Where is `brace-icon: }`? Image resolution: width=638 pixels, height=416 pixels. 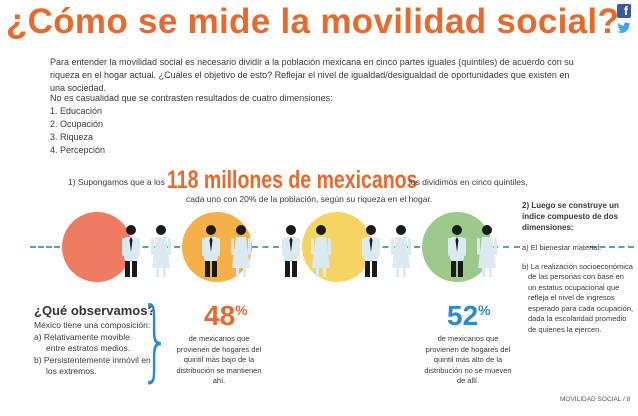
brace-icon: } is located at coordinates (155, 339).